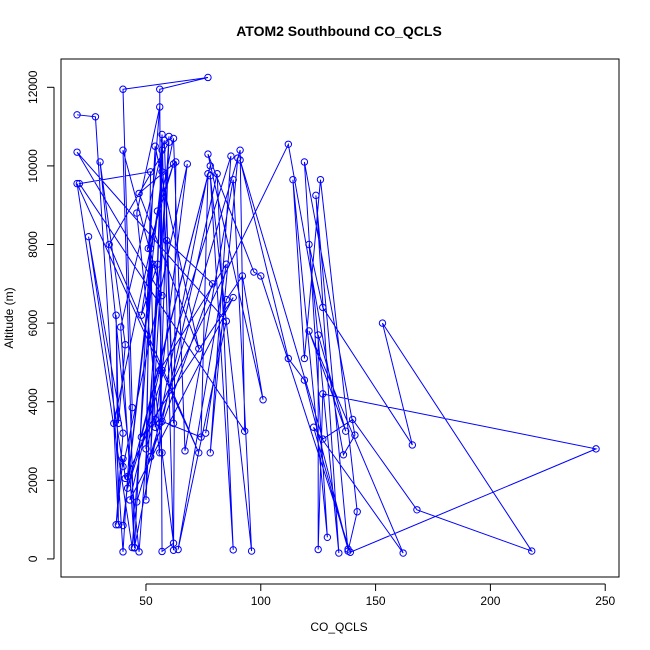 The width and height of the screenshot is (650, 650). I want to click on y-tick-label: 0, so click(33, 558).